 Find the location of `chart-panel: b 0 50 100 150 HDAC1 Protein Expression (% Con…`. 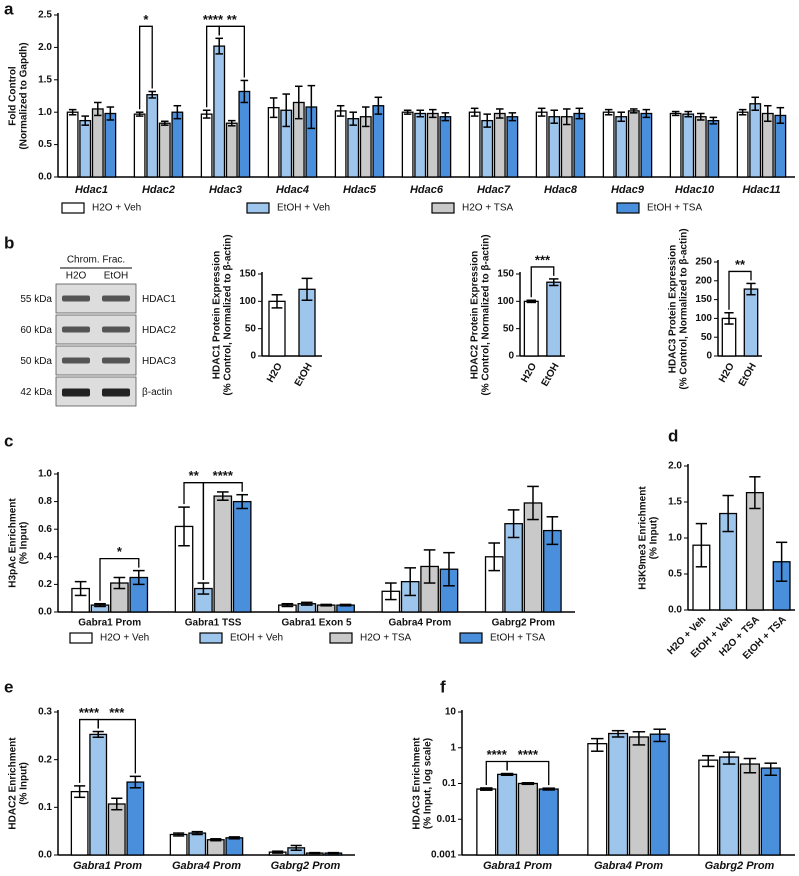

chart-panel: b 0 50 100 150 HDAC1 Protein Expression (% Con… is located at coordinates (163, 314).